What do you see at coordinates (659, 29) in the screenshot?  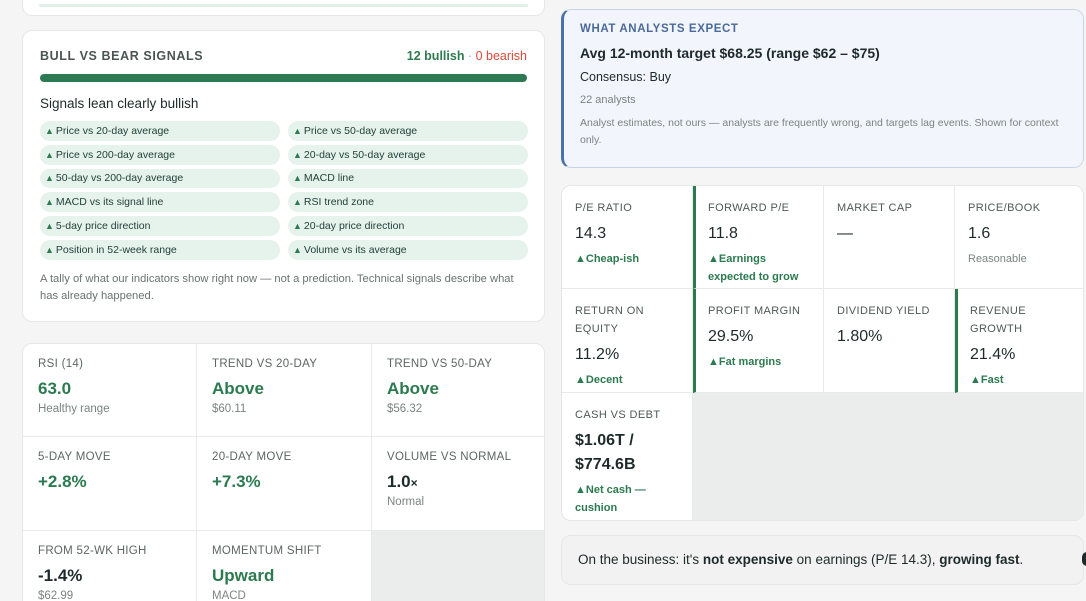 I see `analyst-section-tag: WHAT ANALYSTS EXPECT` at bounding box center [659, 29].